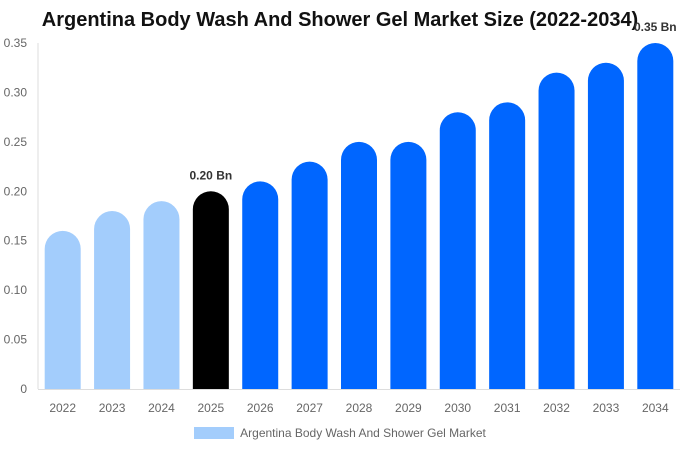  Describe the element at coordinates (16, 241) in the screenshot. I see `y-tick-label: 0.15` at that location.